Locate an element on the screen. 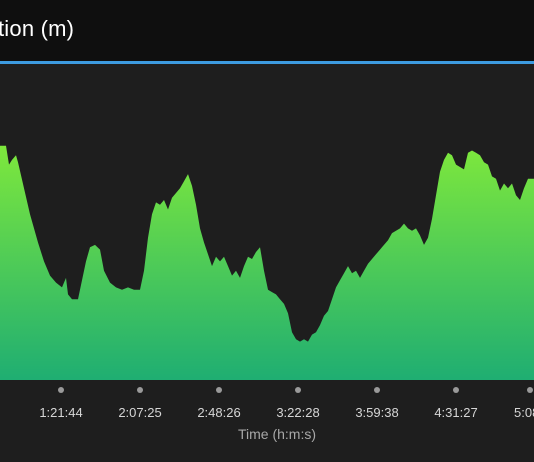  header-divider is located at coordinates (267, 62).